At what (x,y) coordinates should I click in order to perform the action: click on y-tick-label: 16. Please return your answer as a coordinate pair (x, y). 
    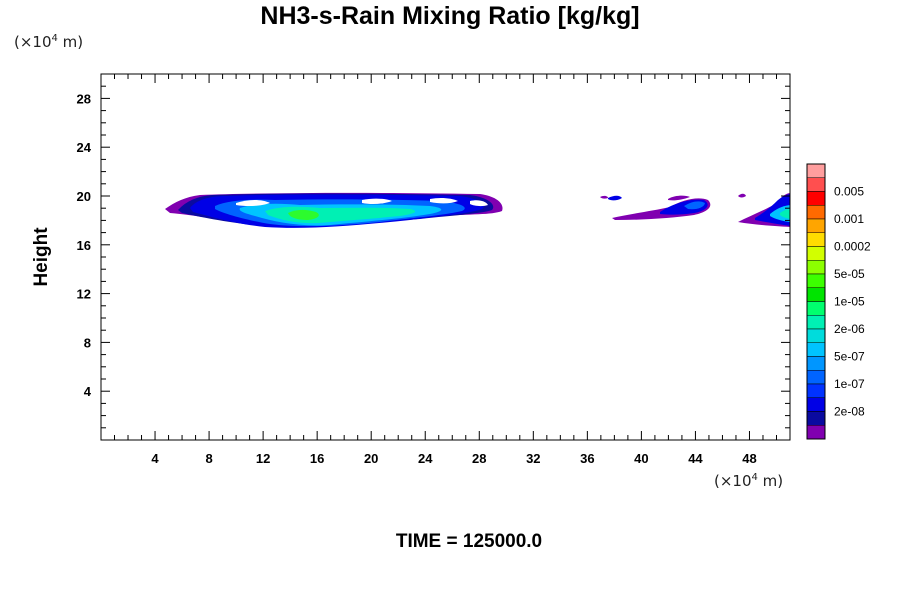
    Looking at the image, I should click on (84, 245).